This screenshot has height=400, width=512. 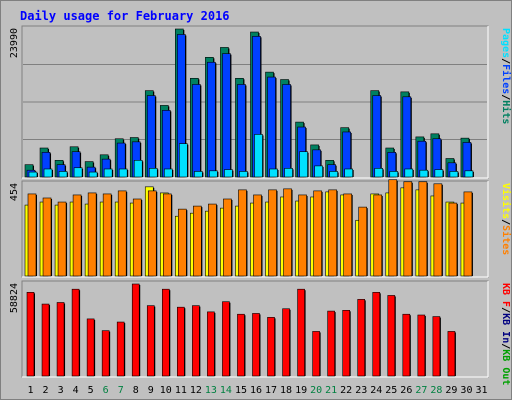 I want to click on legend: Pages/Files/Hits, so click(x=506, y=76).